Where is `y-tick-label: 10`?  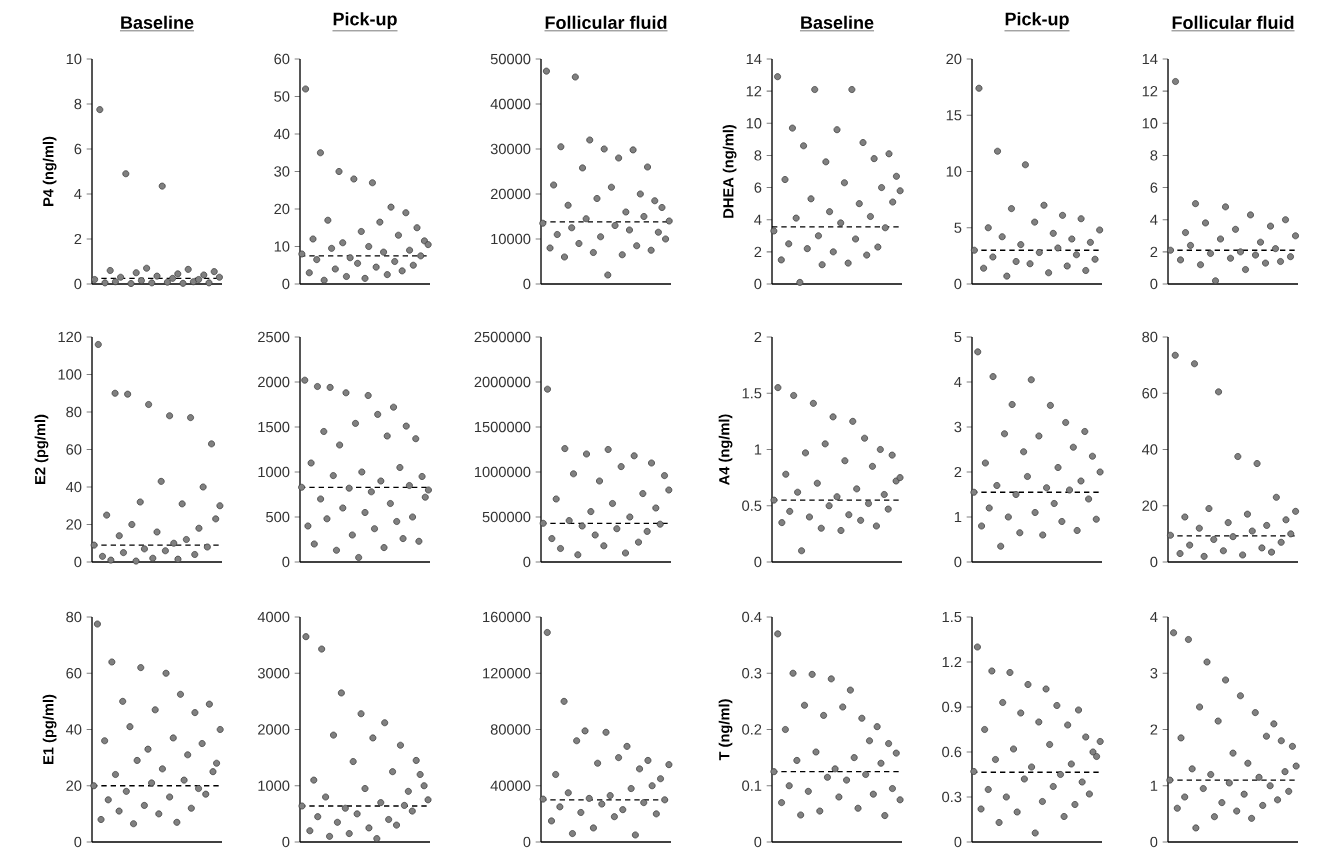
y-tick-label: 10 is located at coordinates (74, 59).